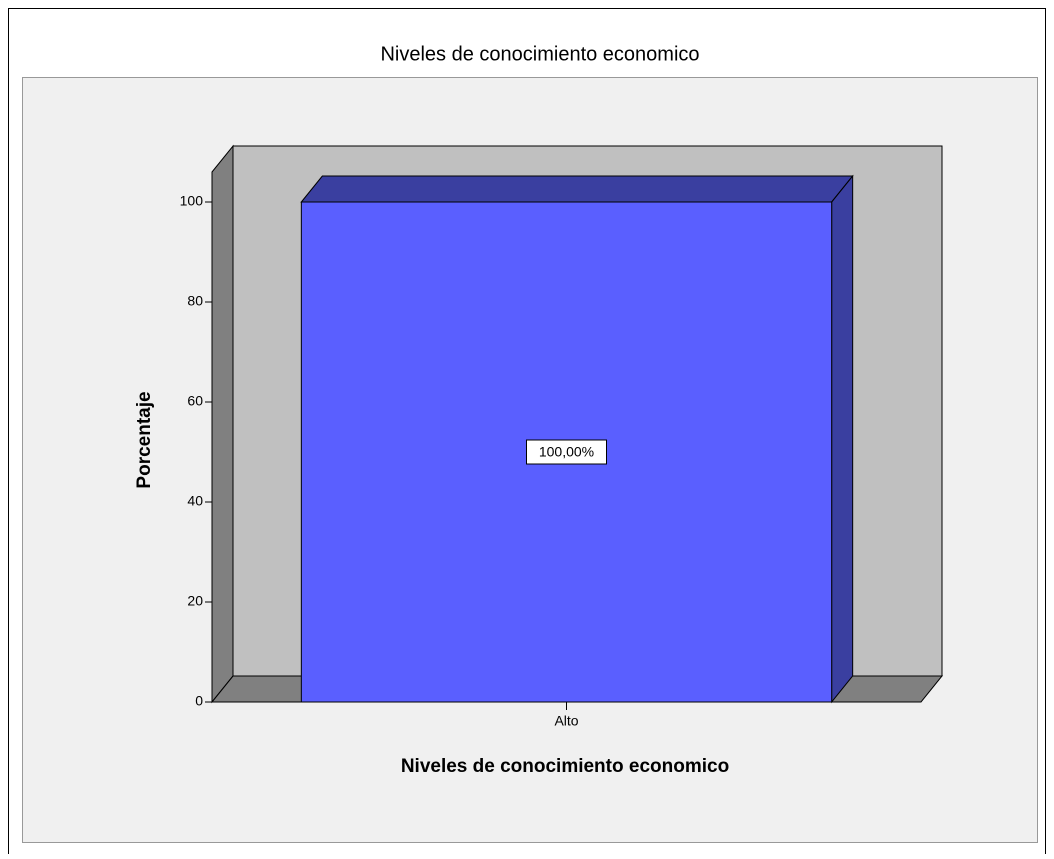 The image size is (1054, 859). I want to click on side-wall, so click(222, 424).